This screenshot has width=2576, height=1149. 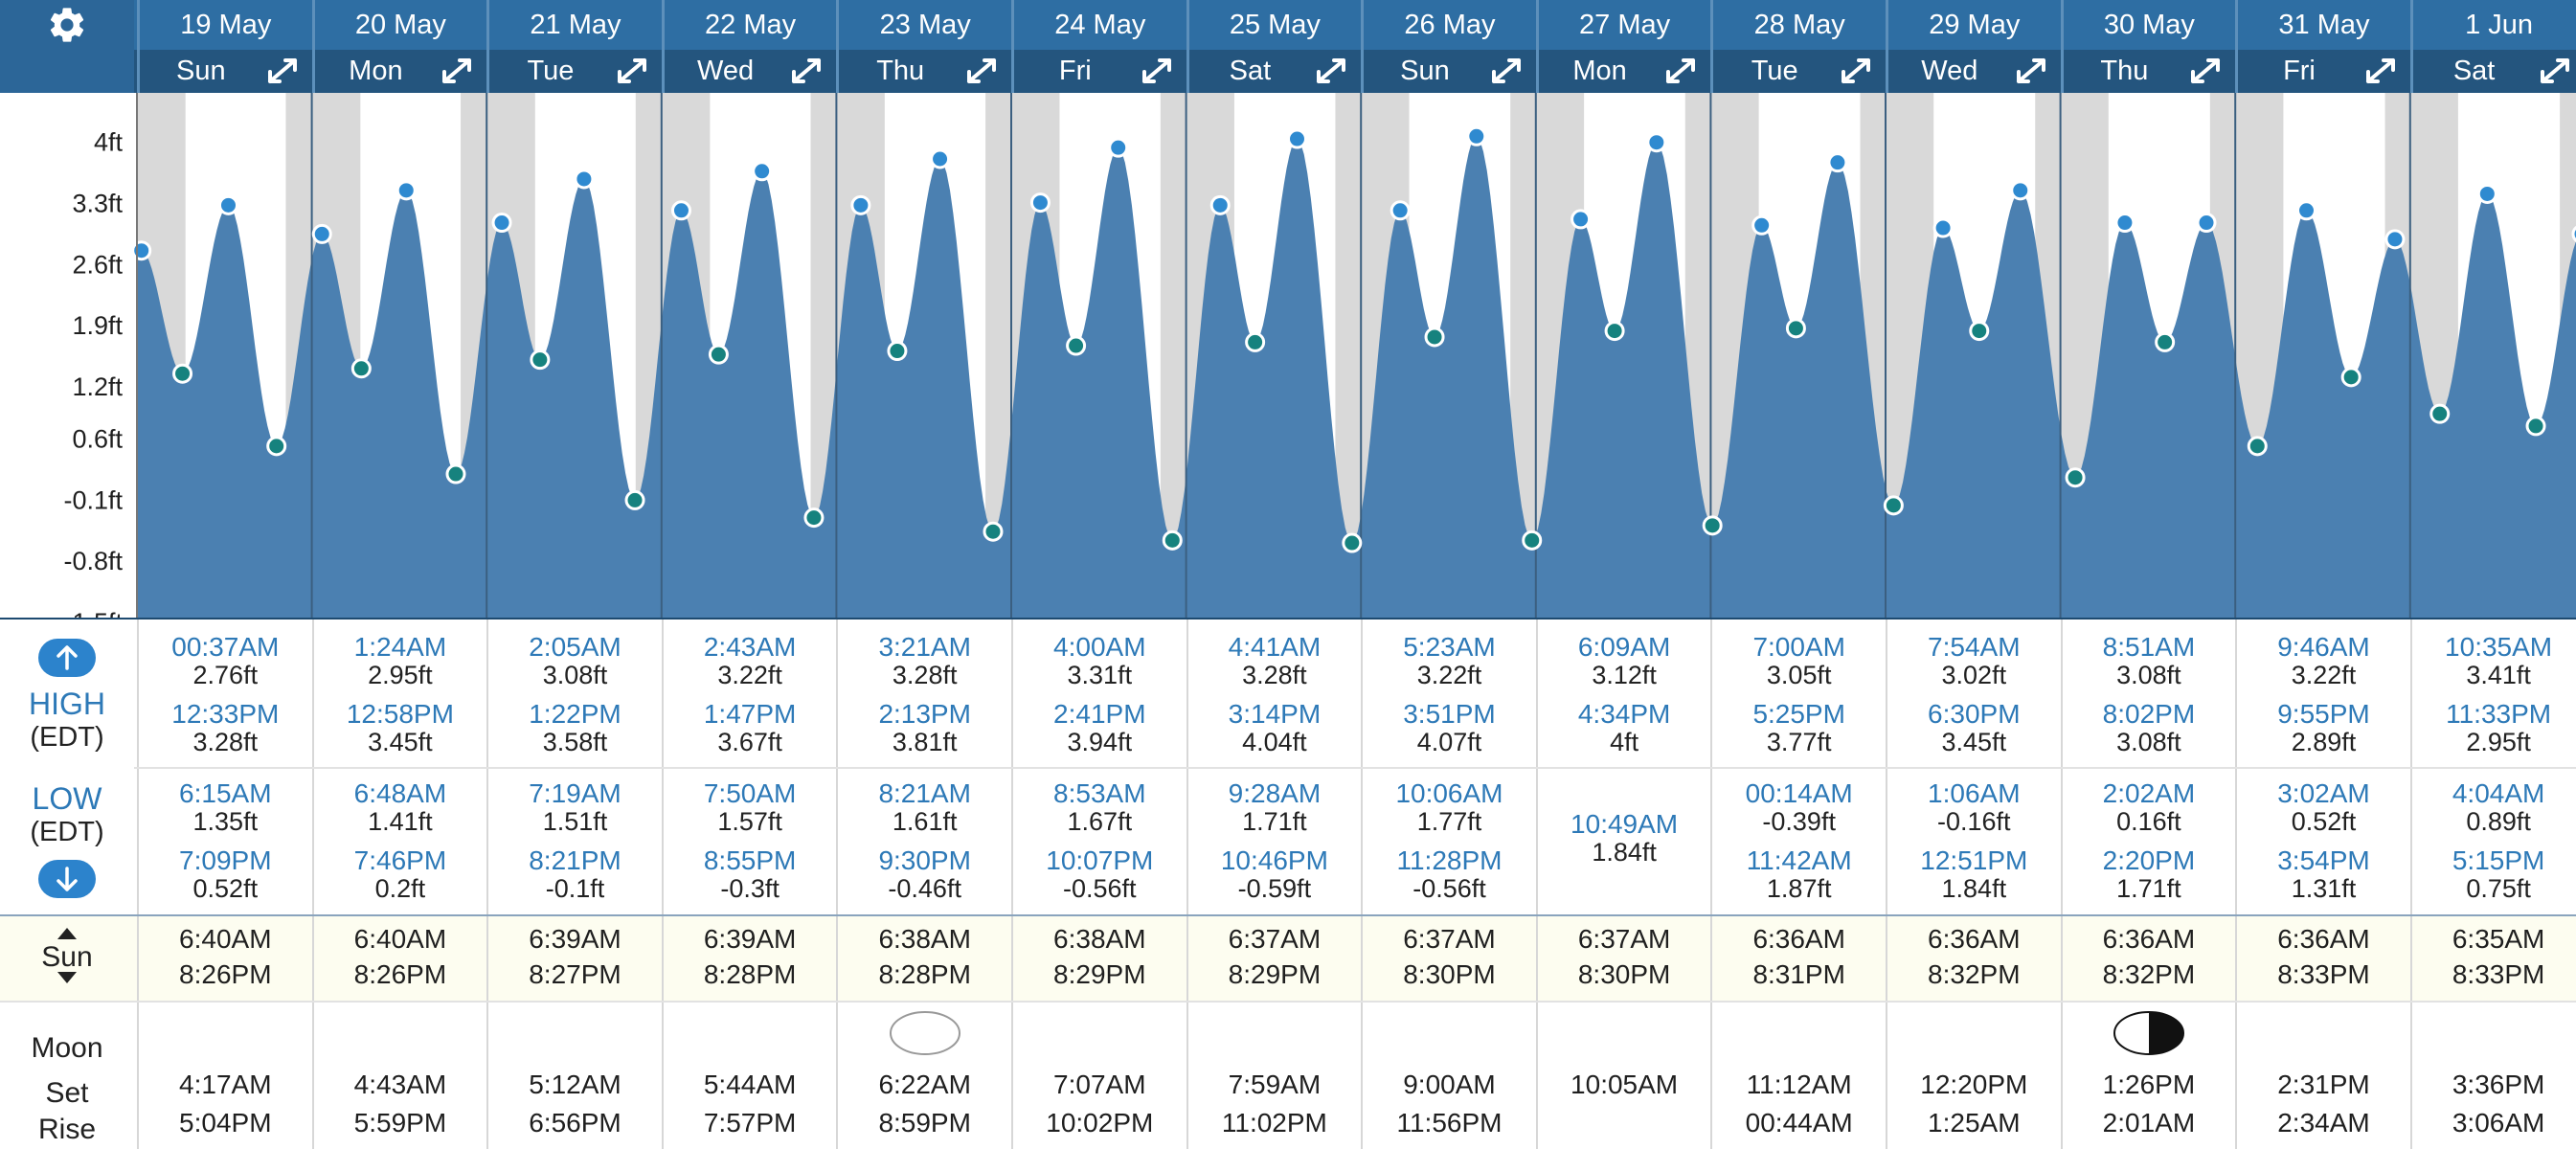 I want to click on high-tide-time: 5:23AM, so click(x=1449, y=647).